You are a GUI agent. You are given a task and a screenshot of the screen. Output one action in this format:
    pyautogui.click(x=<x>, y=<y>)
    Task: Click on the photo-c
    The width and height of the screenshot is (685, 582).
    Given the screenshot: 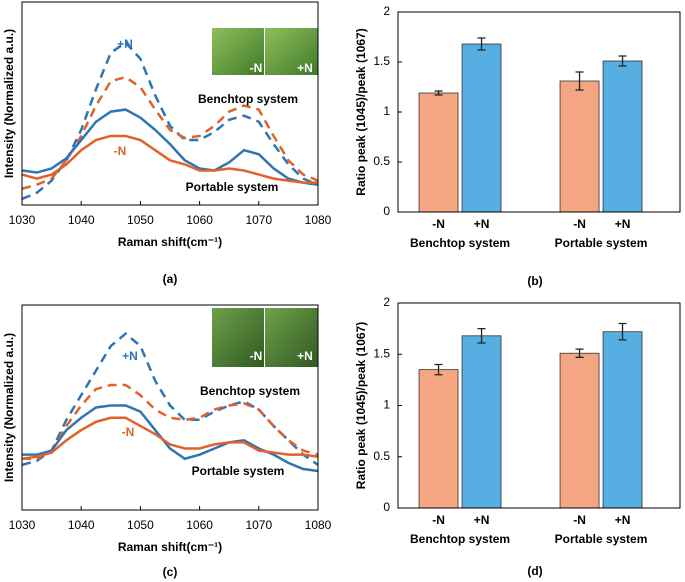 What is the action you would take?
    pyautogui.click(x=265, y=337)
    